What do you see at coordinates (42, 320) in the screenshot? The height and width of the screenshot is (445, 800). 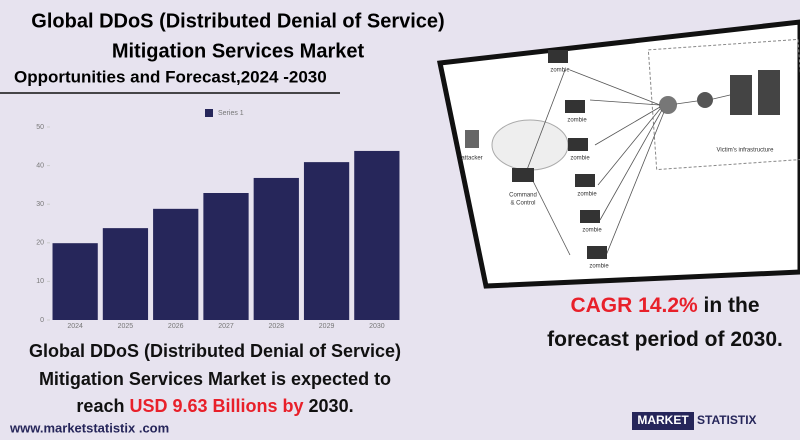 I see `y-tick-label: 0` at bounding box center [42, 320].